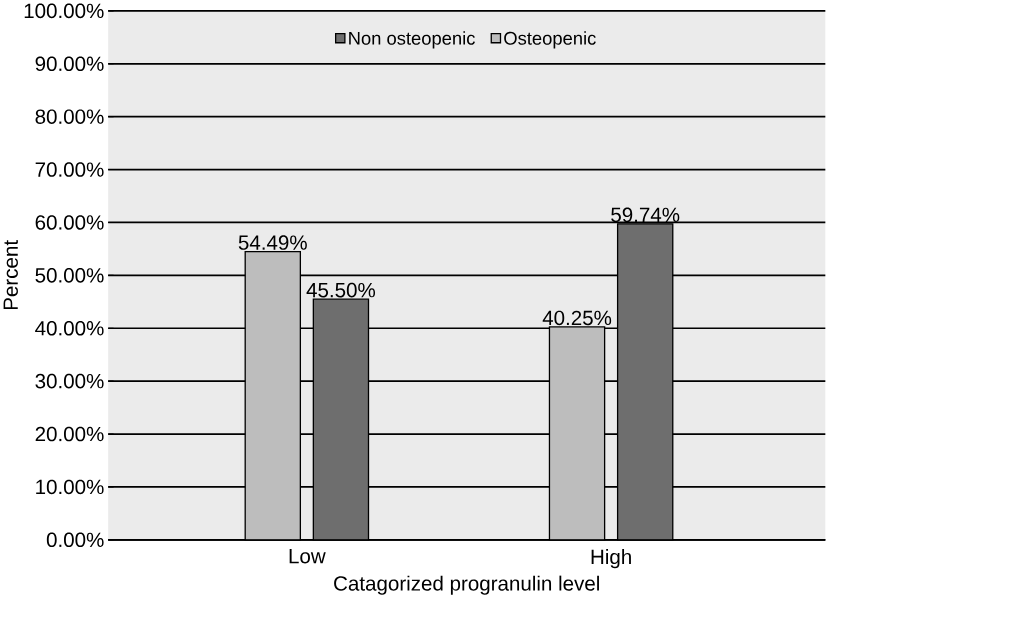  Describe the element at coordinates (307, 556) in the screenshot. I see `x-tick-label: Low` at that location.